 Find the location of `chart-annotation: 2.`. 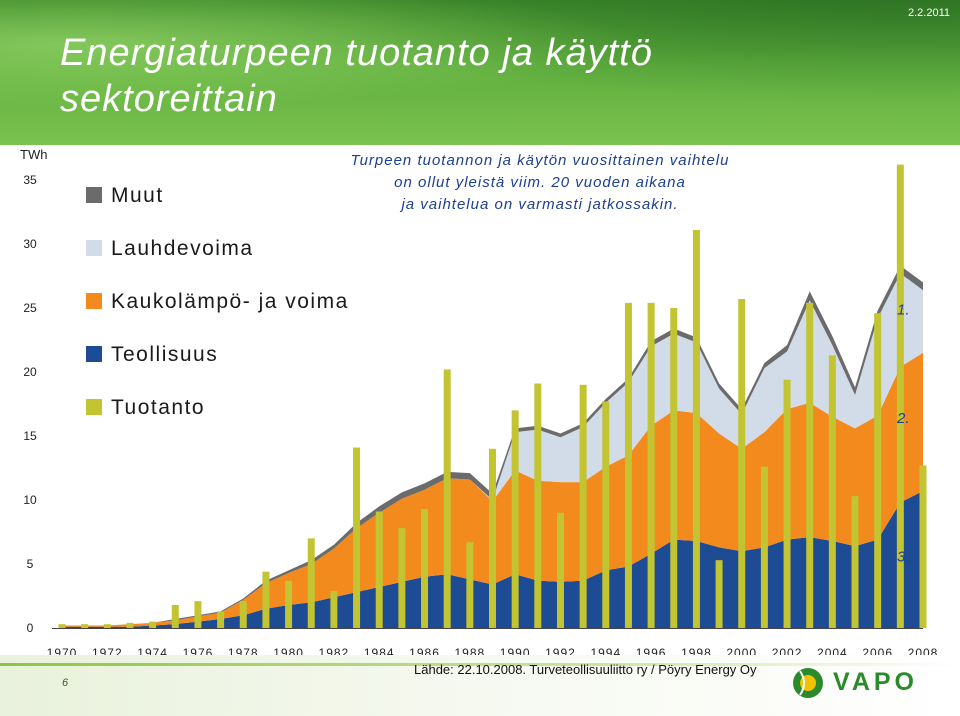

chart-annotation: 2. is located at coordinates (903, 418).